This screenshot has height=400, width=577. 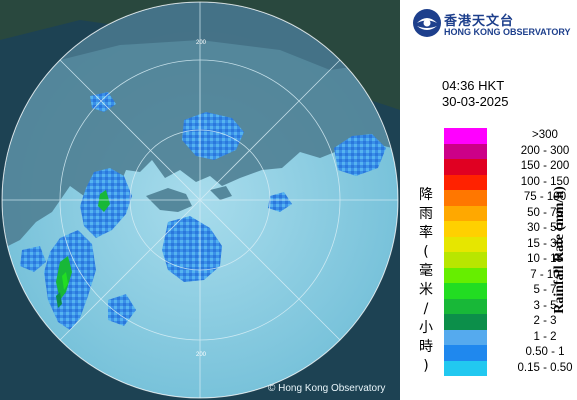 What do you see at coordinates (504, 229) in the screenshot?
I see `legend-row: 30 - 50` at bounding box center [504, 229].